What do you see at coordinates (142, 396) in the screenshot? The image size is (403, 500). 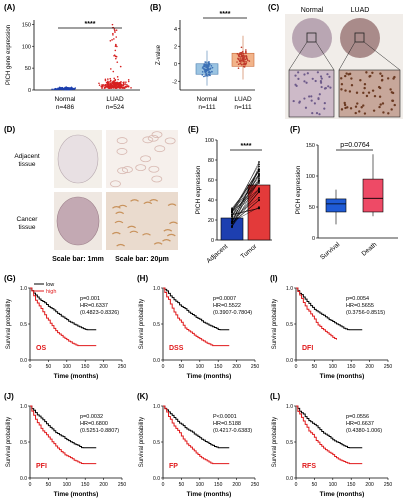 I see `km-letter: (K)` at bounding box center [142, 396].